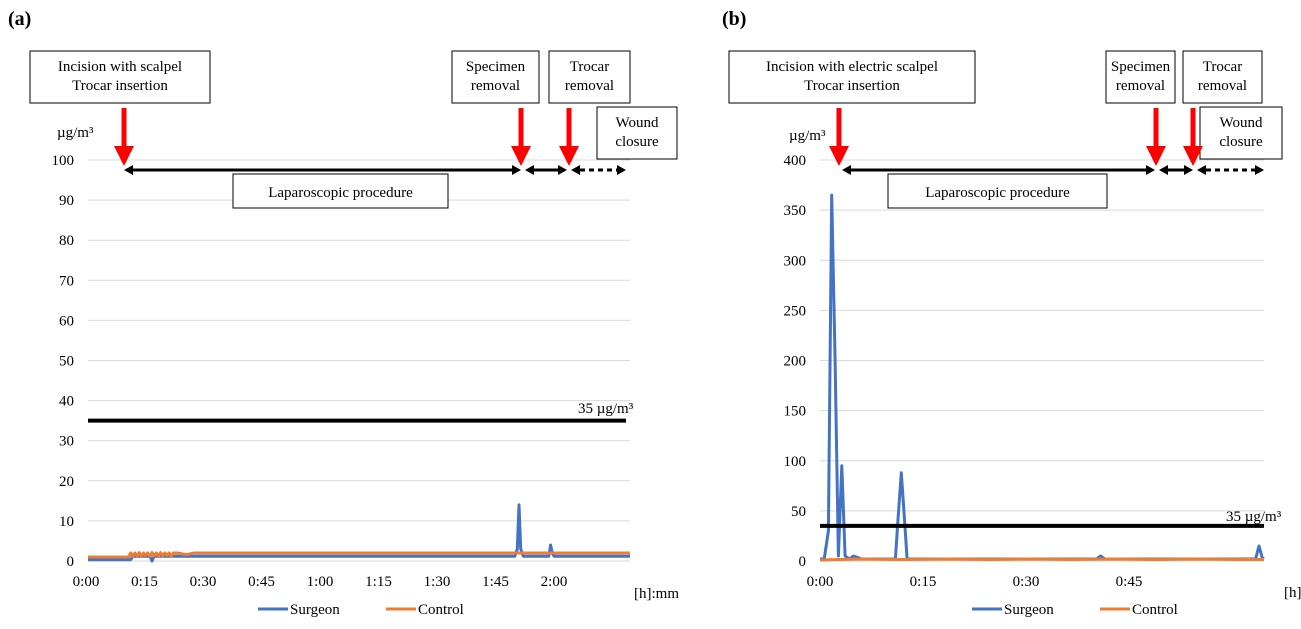 This screenshot has width=1301, height=629. I want to click on y-tick-label: 80, so click(66, 241).